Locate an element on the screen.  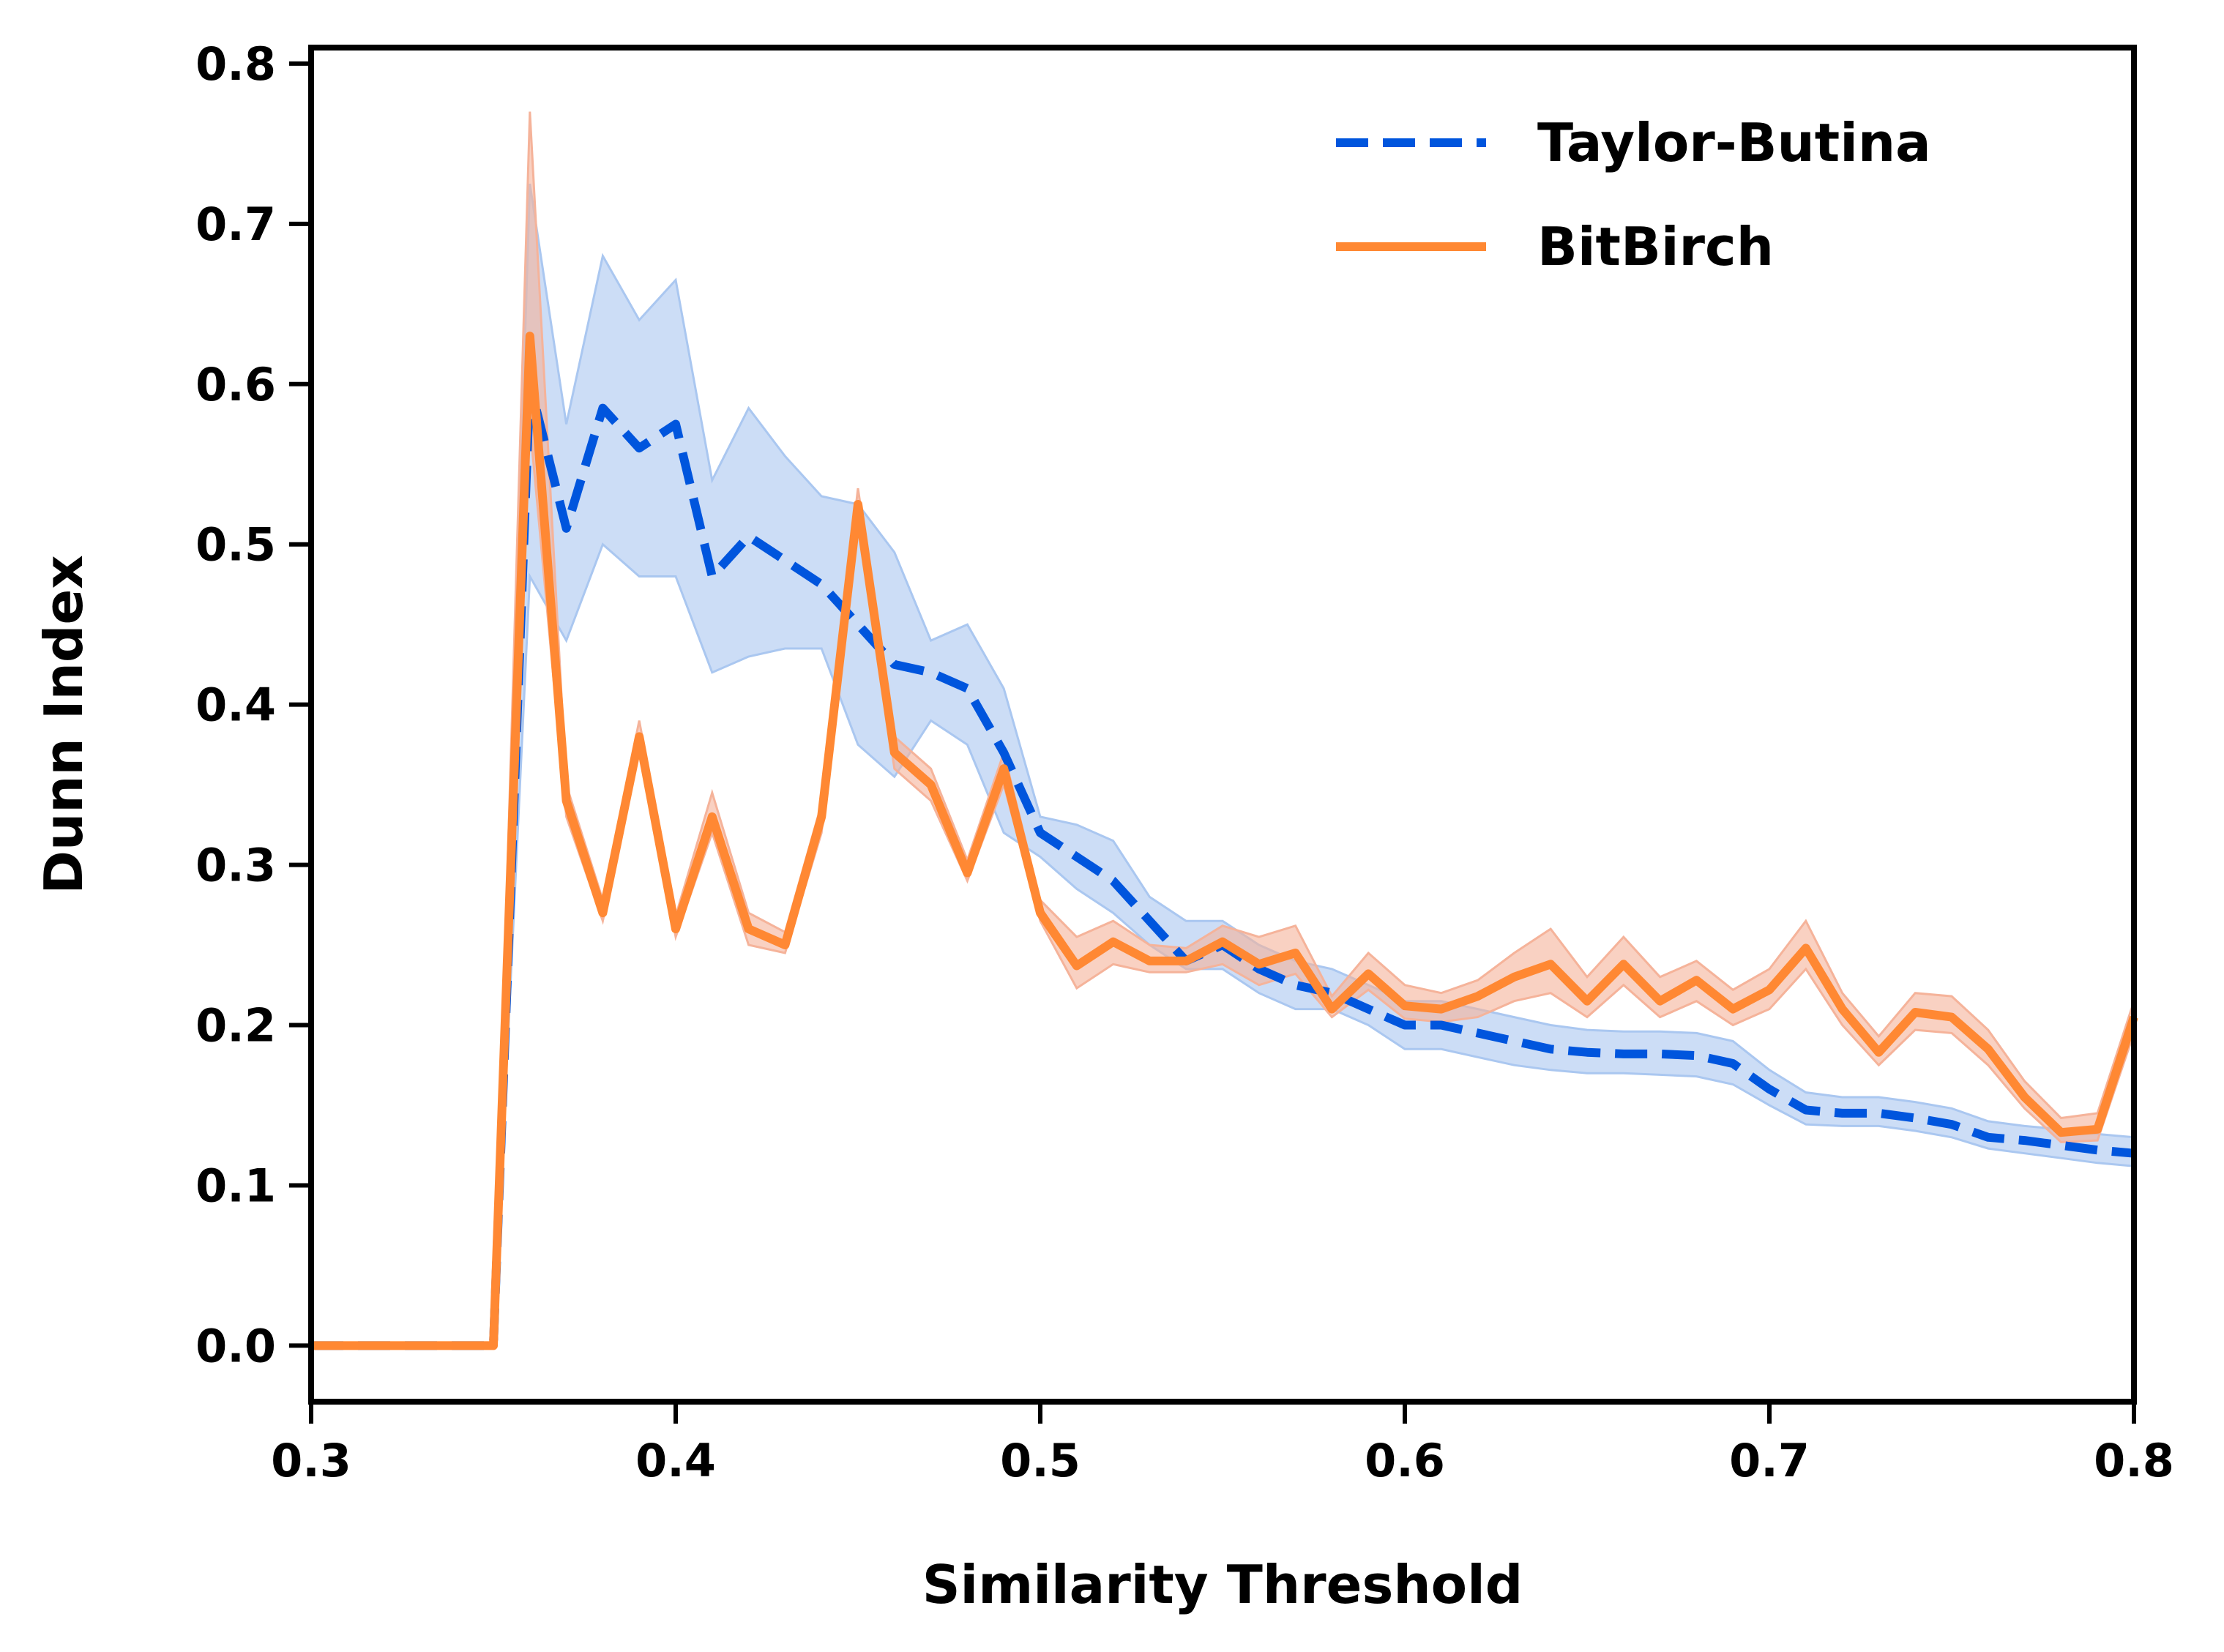
legend-label-bitbirch: BitBirch is located at coordinates (1656, 246).